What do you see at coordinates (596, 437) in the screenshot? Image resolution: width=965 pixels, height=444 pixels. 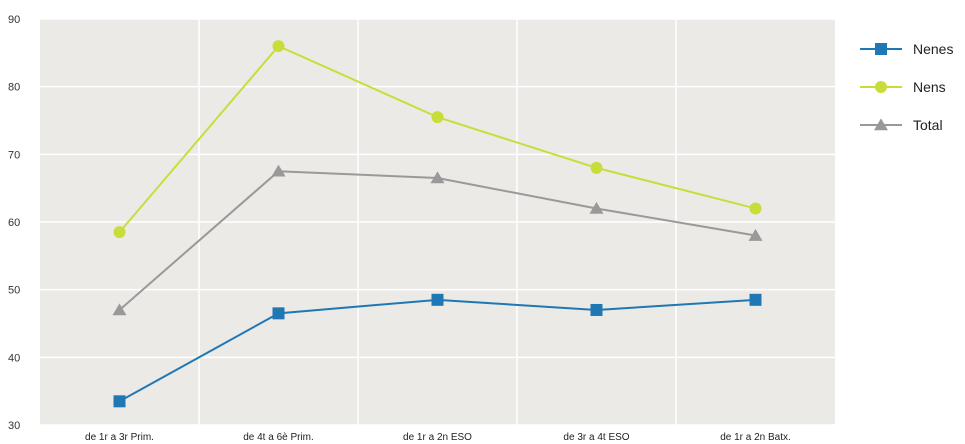 I see `x-tick-label: de 3r a 4t ESO` at bounding box center [596, 437].